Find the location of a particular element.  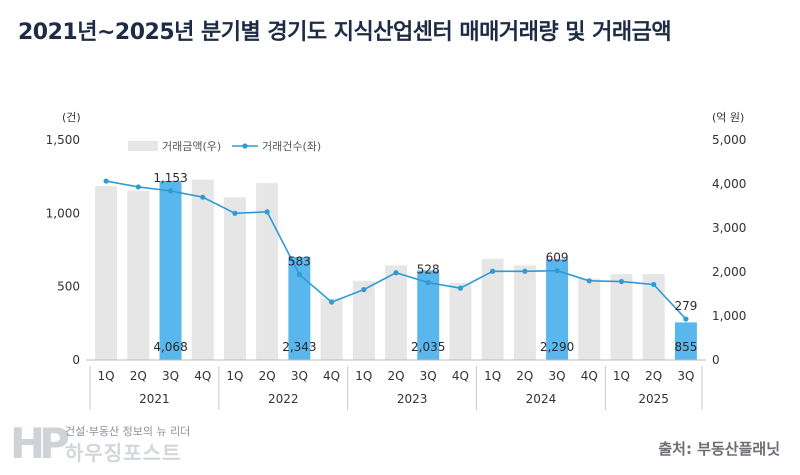

left-axis-tick: 1,500 is located at coordinates (63, 140).